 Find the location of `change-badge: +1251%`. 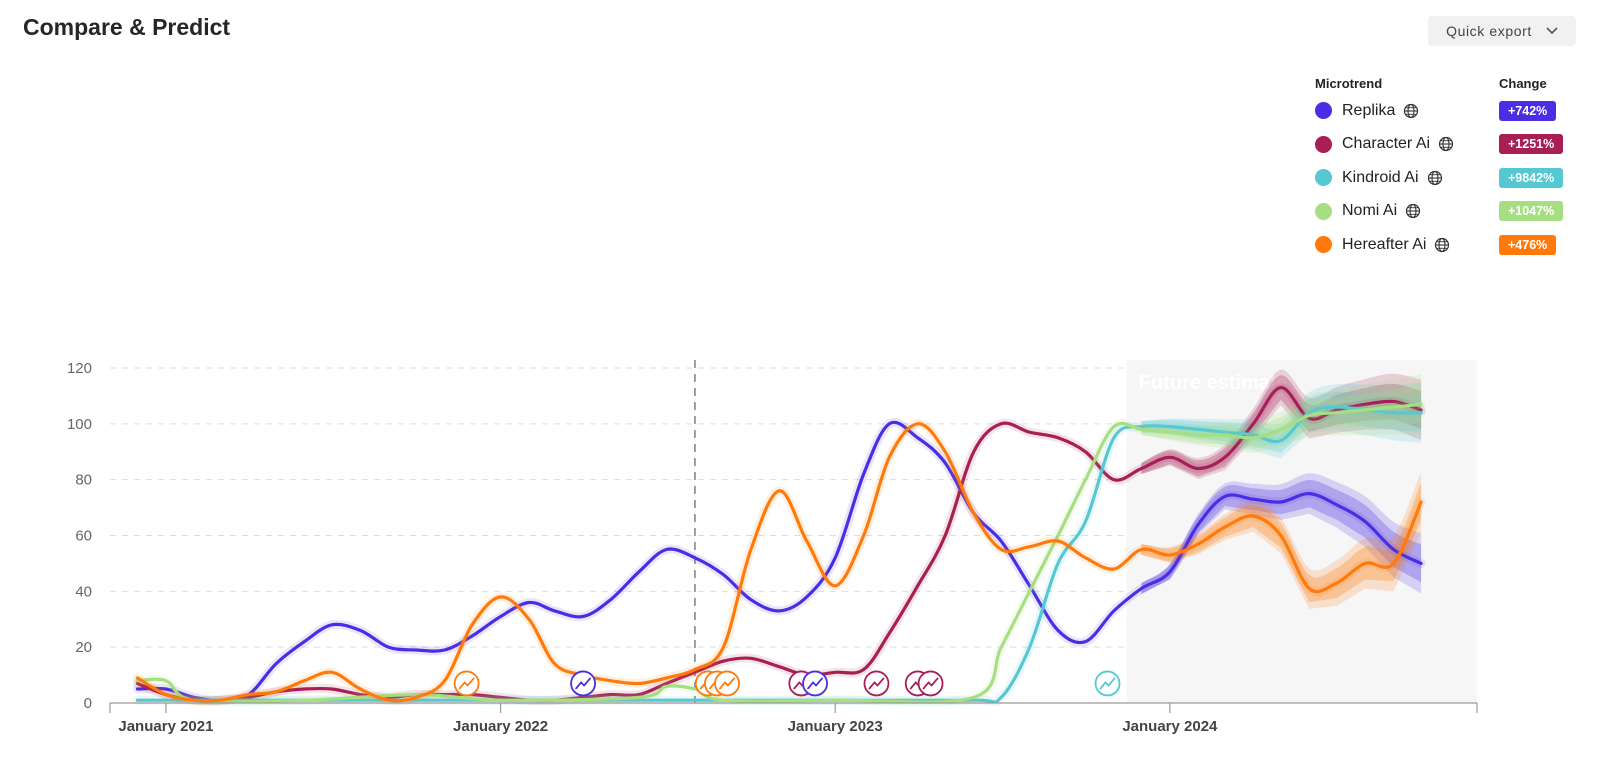

change-badge: +1251% is located at coordinates (1531, 144).